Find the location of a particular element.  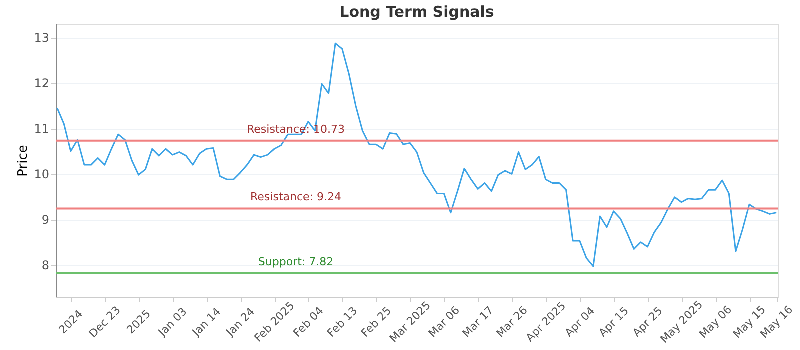

x-tick-label: Feb 13 is located at coordinates (342, 322).